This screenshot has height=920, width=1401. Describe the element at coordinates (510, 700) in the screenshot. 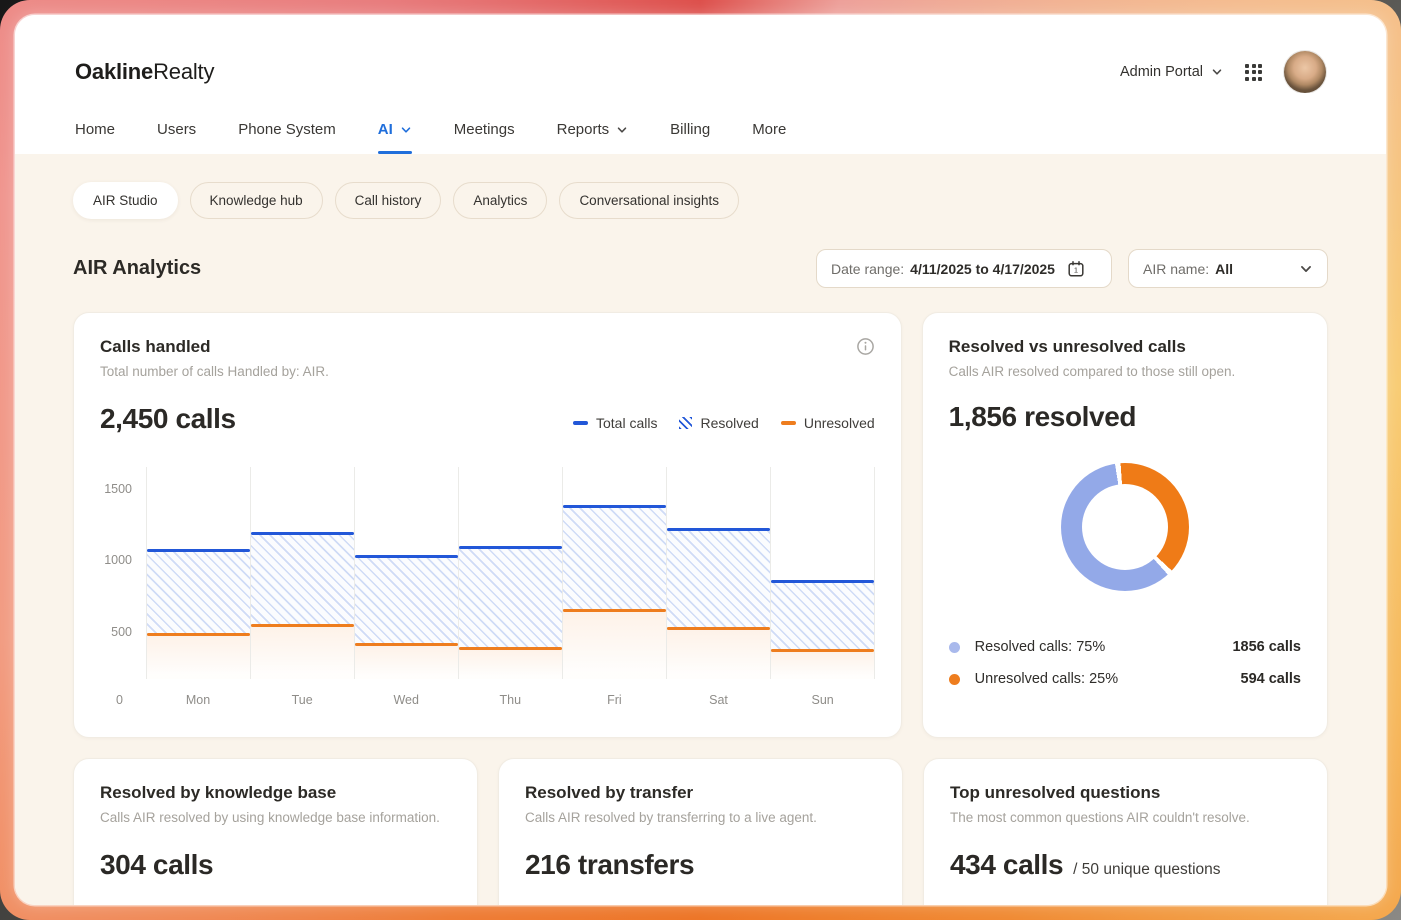

I see `x-axis-label: Thu` at that location.